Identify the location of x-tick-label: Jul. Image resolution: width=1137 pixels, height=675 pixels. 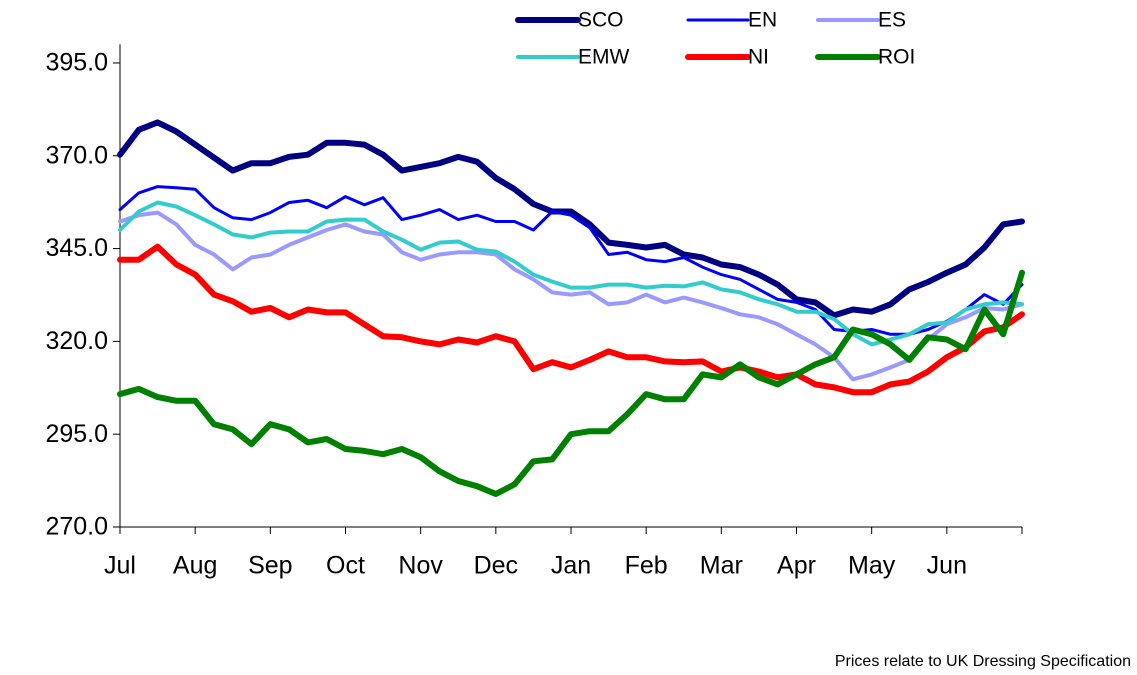
(120, 566).